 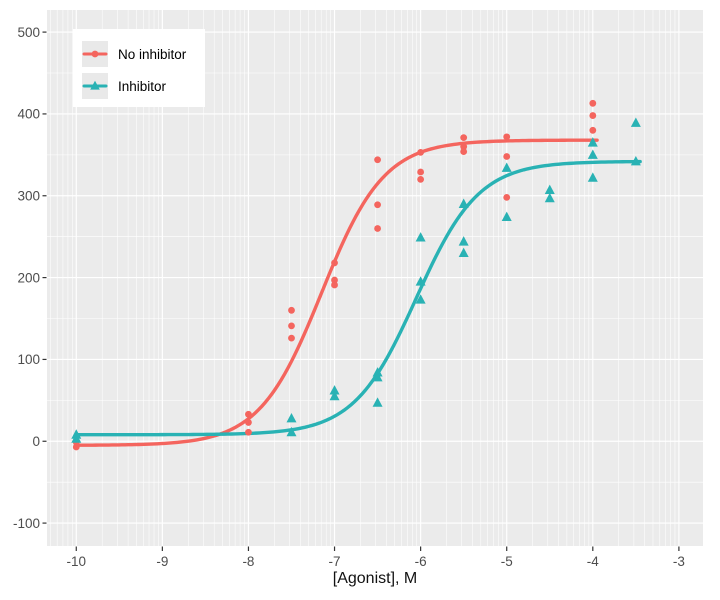 I want to click on x-axis-ticks, so click(x=377, y=548).